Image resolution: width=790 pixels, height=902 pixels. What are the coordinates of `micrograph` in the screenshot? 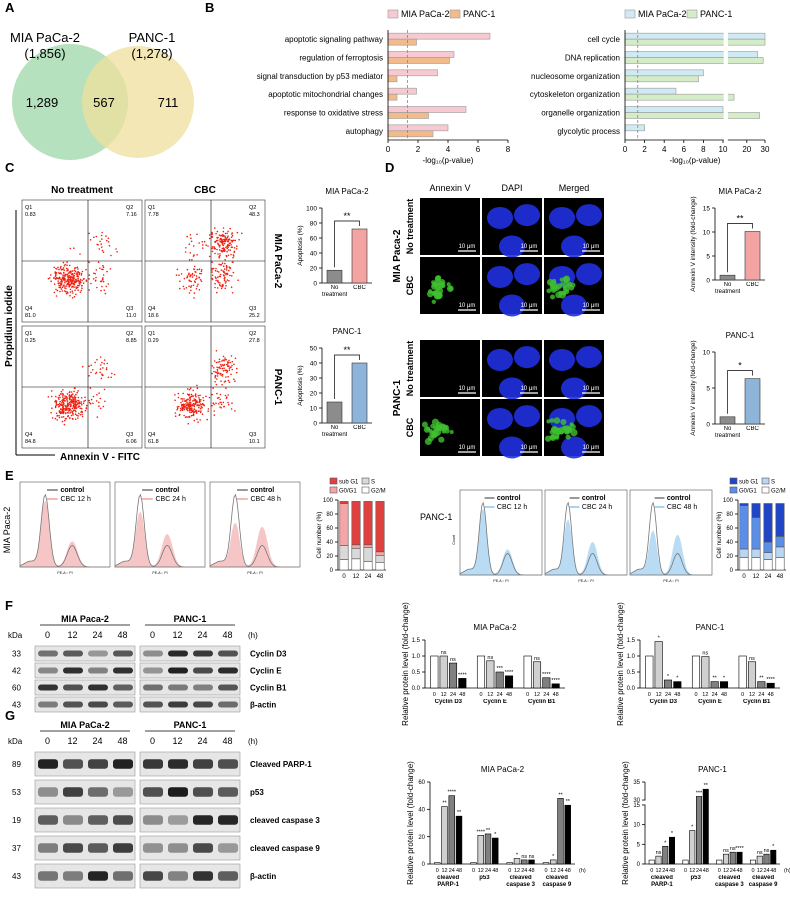 It's located at (450, 427).